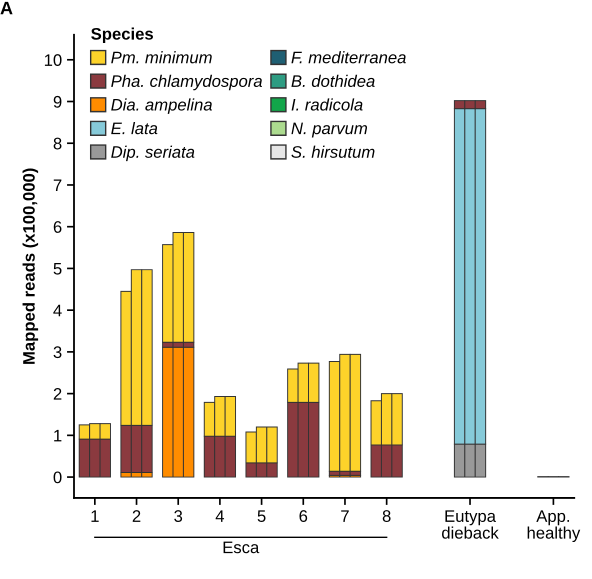 The image size is (592, 579). What do you see at coordinates (53, 60) in the screenshot?
I see `y-tick-label: 10` at bounding box center [53, 60].